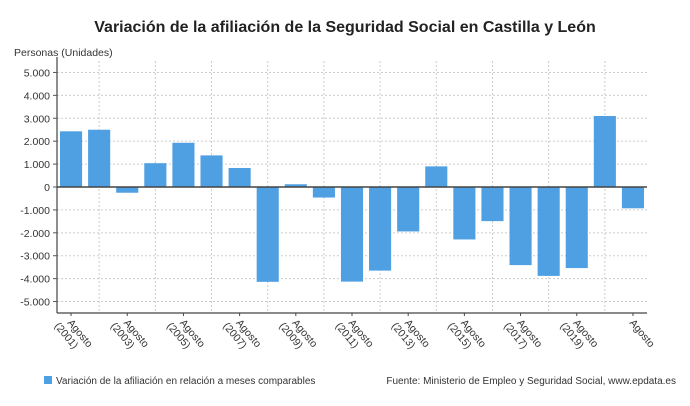  I want to click on y-tick-label: -3.000, so click(35, 257).